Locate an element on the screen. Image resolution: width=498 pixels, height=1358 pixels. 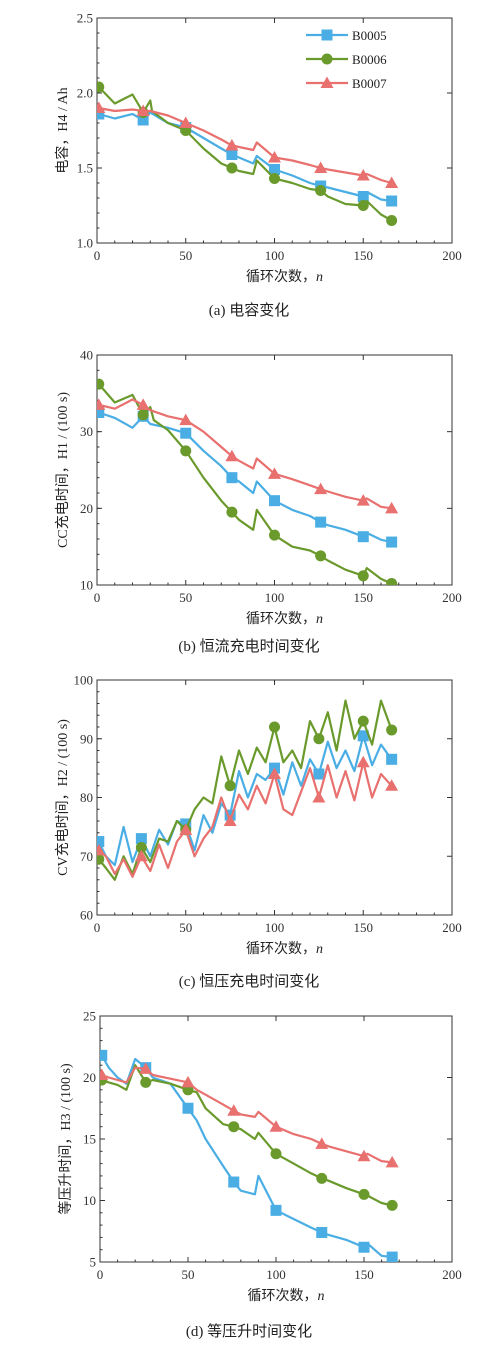
panel-caption: (d) 等压升时间变化 is located at coordinates (249, 1331).